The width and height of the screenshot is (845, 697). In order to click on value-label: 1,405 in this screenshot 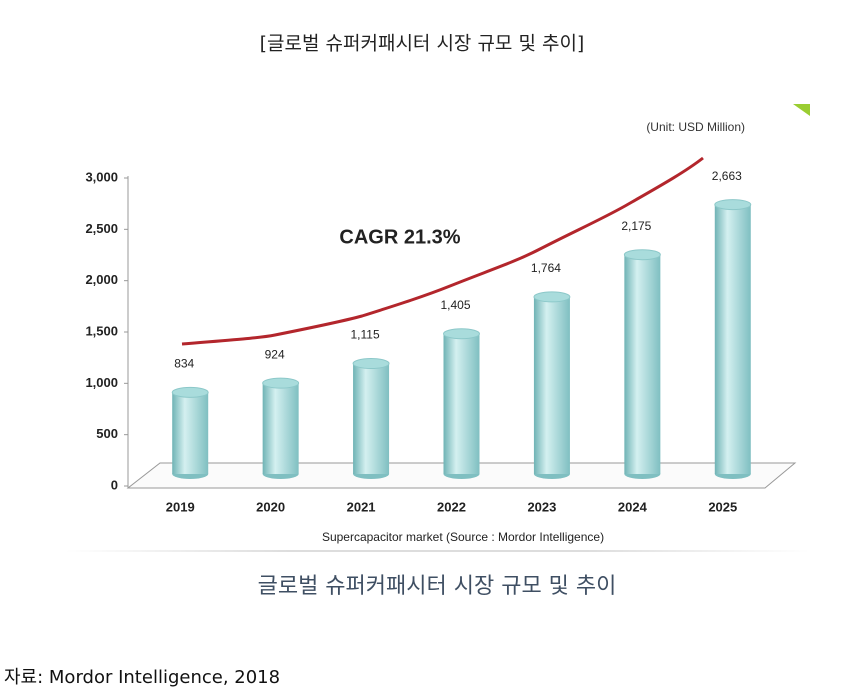, I will do `click(455, 305)`.